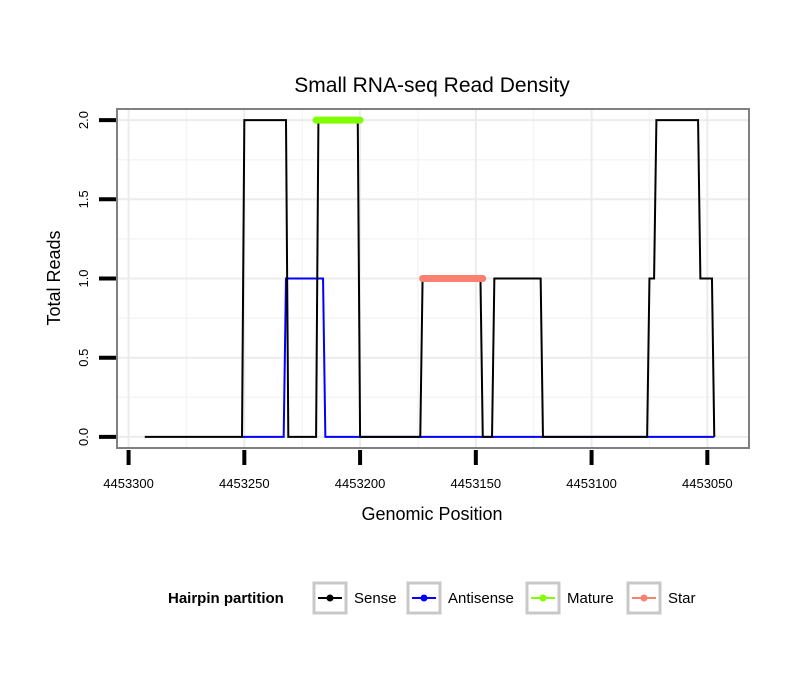  Describe the element at coordinates (432, 85) in the screenshot. I see `chart-title: Small RNA-seq Read Density` at that location.